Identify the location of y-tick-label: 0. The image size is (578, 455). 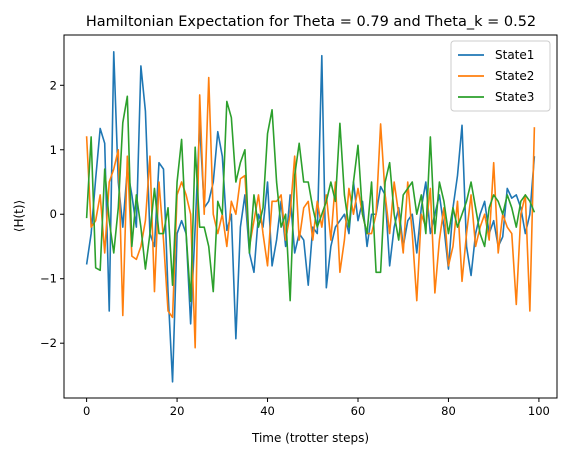
(53, 214).